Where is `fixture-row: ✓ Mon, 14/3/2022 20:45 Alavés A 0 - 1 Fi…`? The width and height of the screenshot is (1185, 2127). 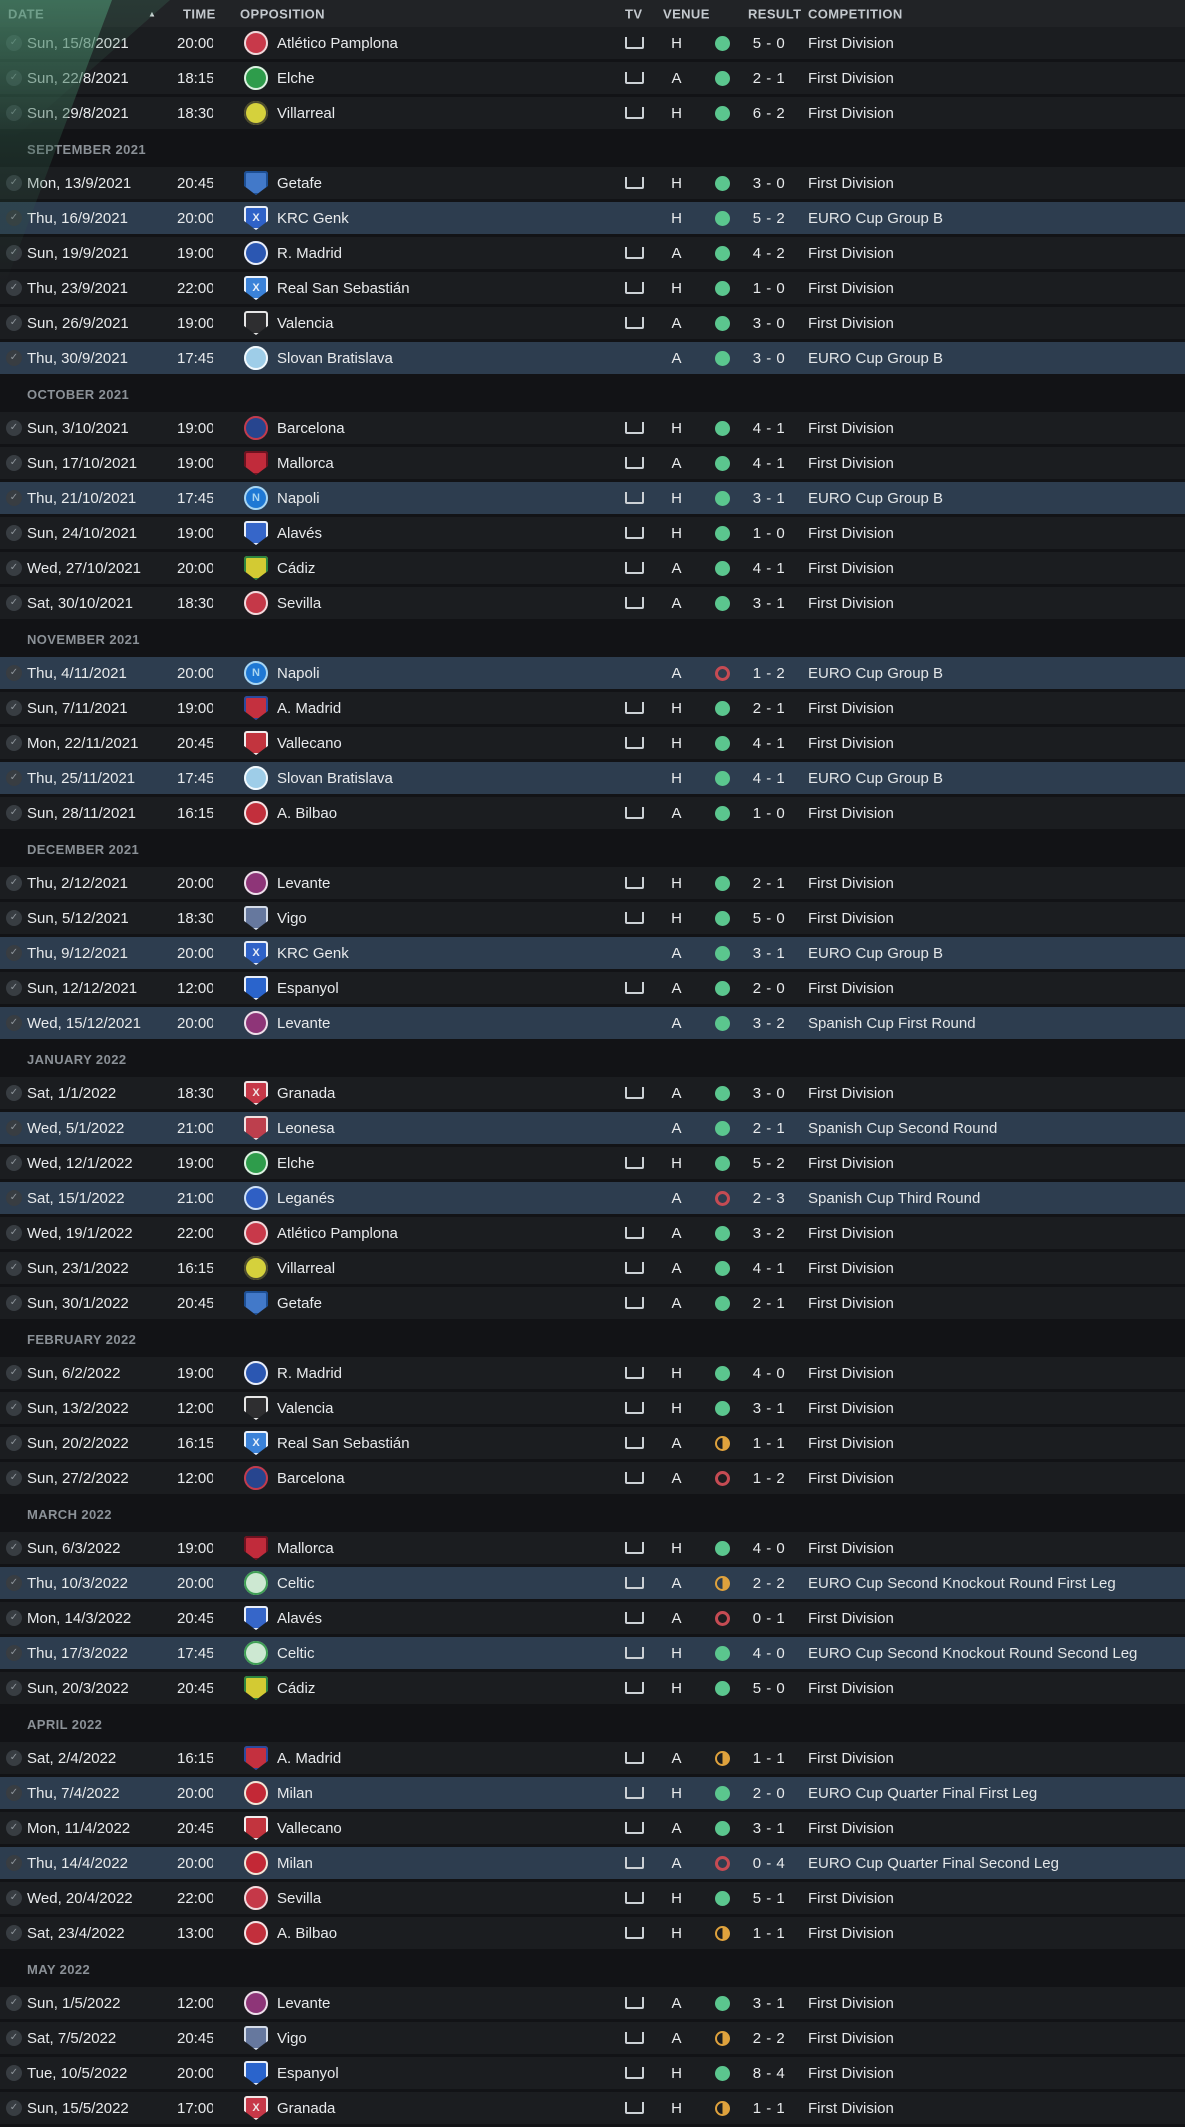 fixture-row: ✓ Mon, 14/3/2022 20:45 Alavés A 0 - 1 Fi… is located at coordinates (592, 1619).